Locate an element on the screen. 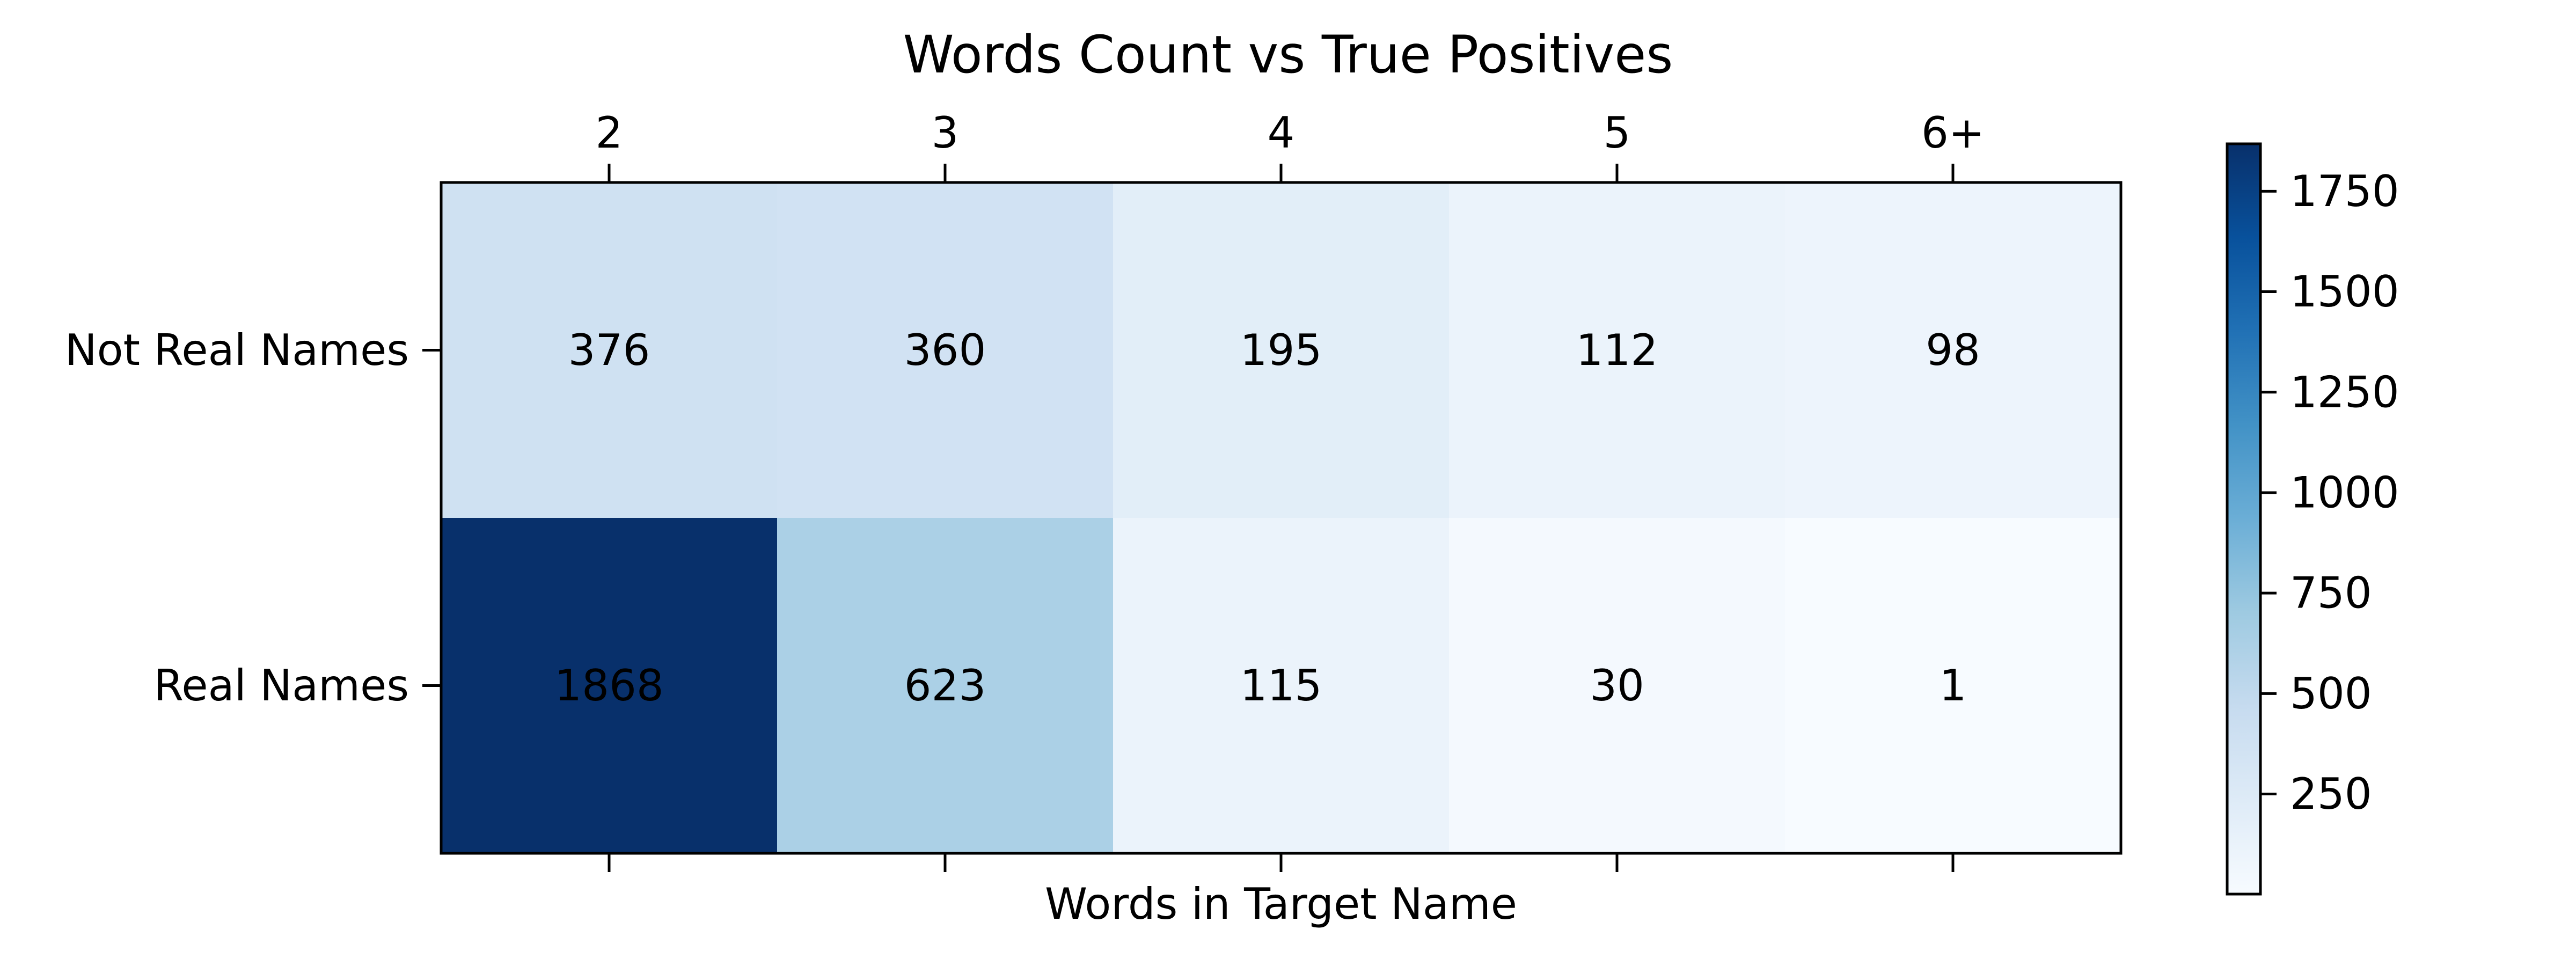  colorbar-tick-label: 750 is located at coordinates (2331, 593).